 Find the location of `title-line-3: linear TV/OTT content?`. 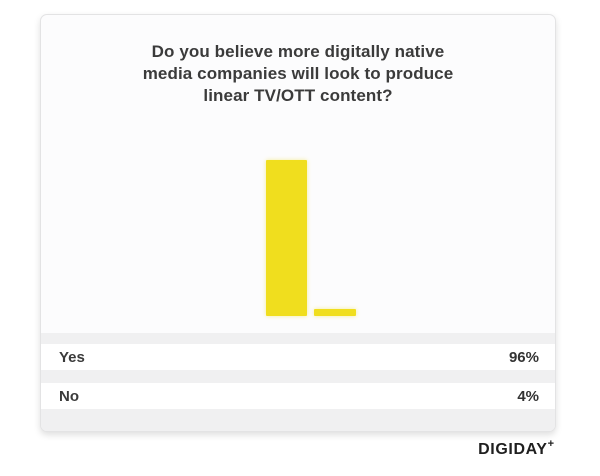

title-line-3: linear TV/OTT content? is located at coordinates (298, 95).